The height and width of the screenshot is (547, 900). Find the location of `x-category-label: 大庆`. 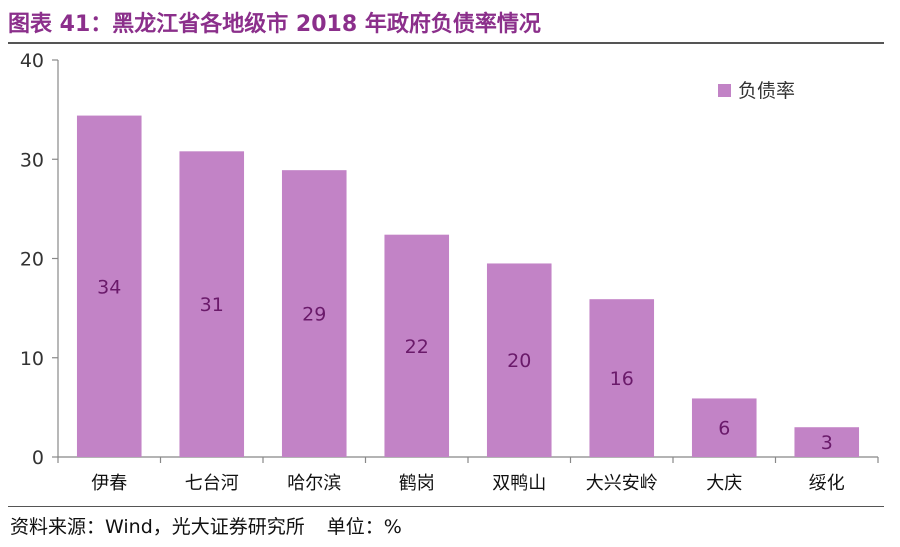

x-category-label: 大庆 is located at coordinates (724, 483).